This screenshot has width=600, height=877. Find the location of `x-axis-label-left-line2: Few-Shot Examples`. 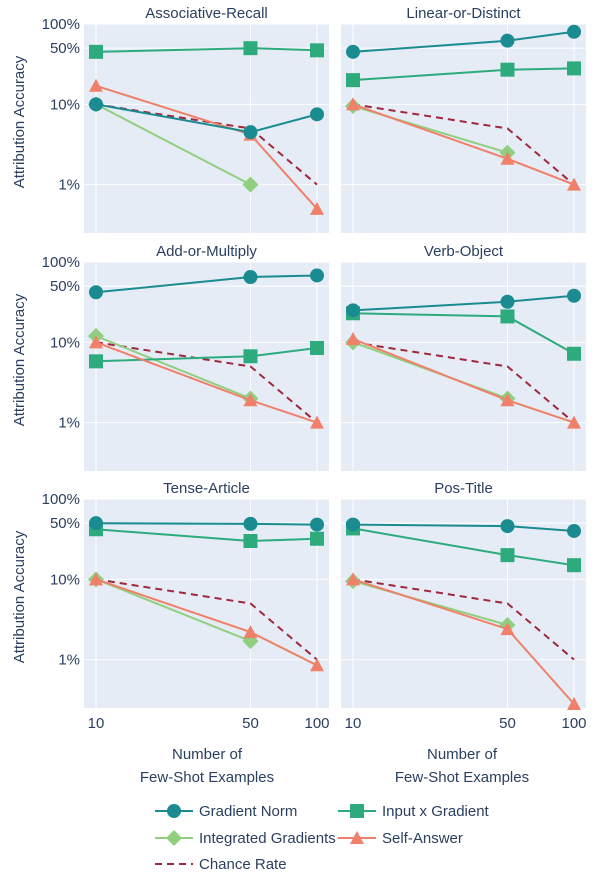

x-axis-label-left-line2: Few-Shot Examples is located at coordinates (207, 777).